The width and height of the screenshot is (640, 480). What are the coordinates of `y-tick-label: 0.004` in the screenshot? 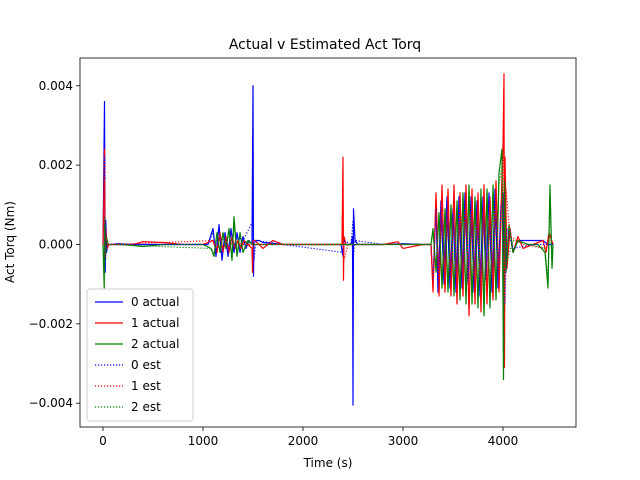 It's located at (56, 86).